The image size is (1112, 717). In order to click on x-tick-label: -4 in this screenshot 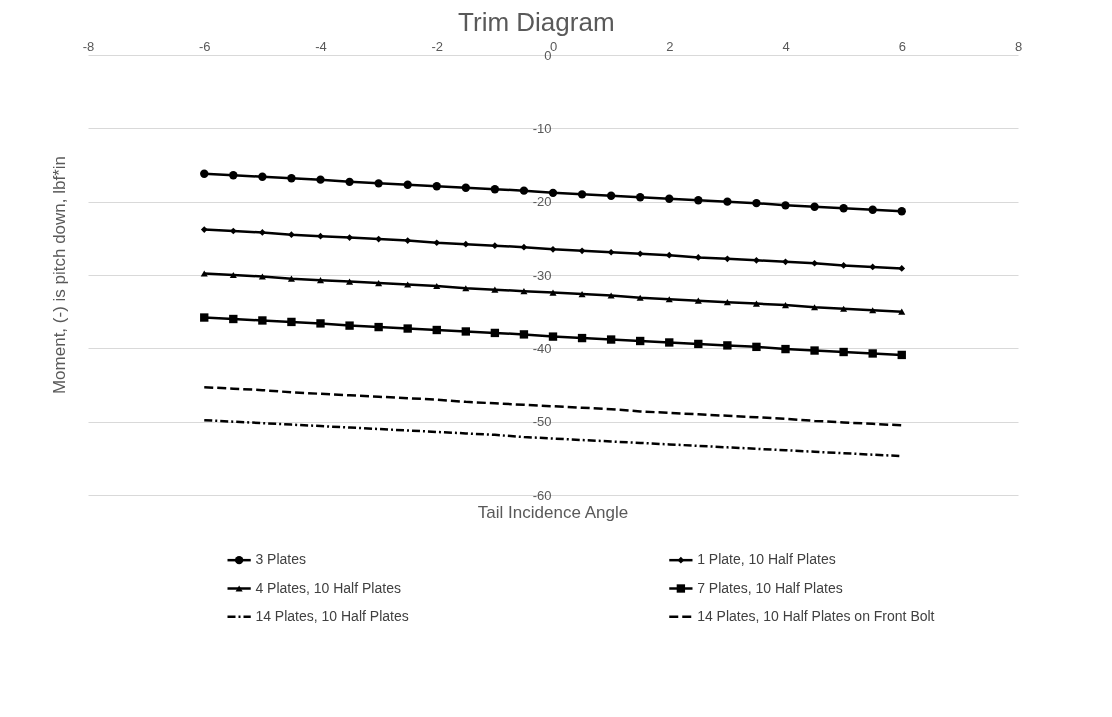, I will do `click(321, 46)`.